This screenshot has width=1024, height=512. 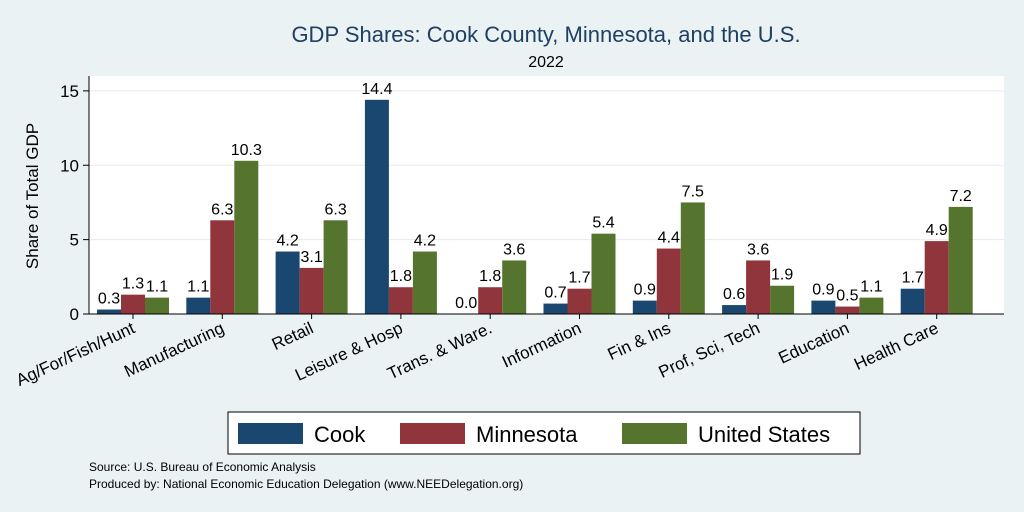 I want to click on data-label: 7.2, so click(x=961, y=196).